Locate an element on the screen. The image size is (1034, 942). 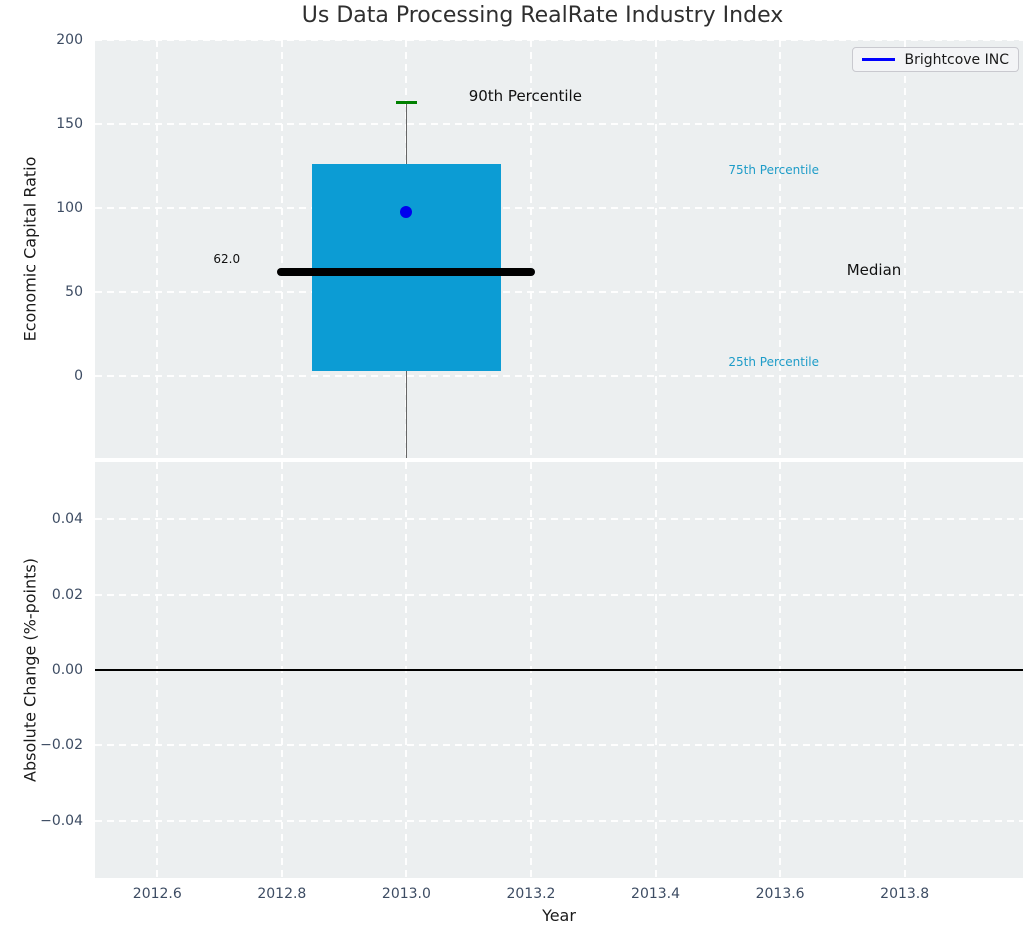
annotation-25th-percentile: 25th Percentile is located at coordinates (774, 362).